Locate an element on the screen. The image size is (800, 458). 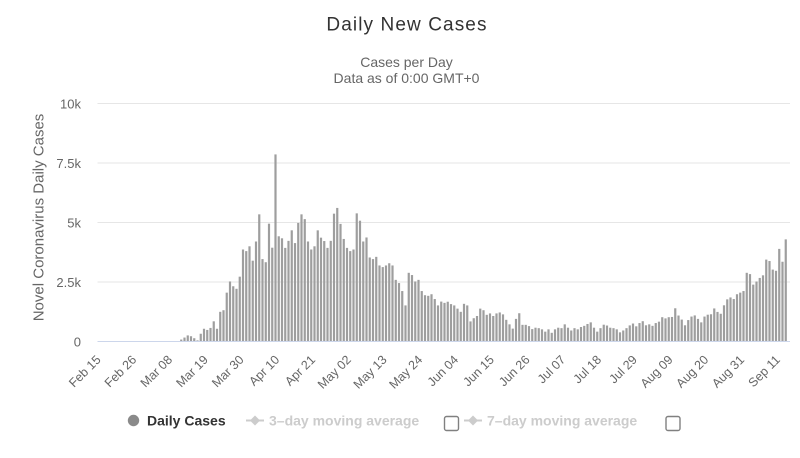
svg-text: 7.5k is located at coordinates (68, 163).